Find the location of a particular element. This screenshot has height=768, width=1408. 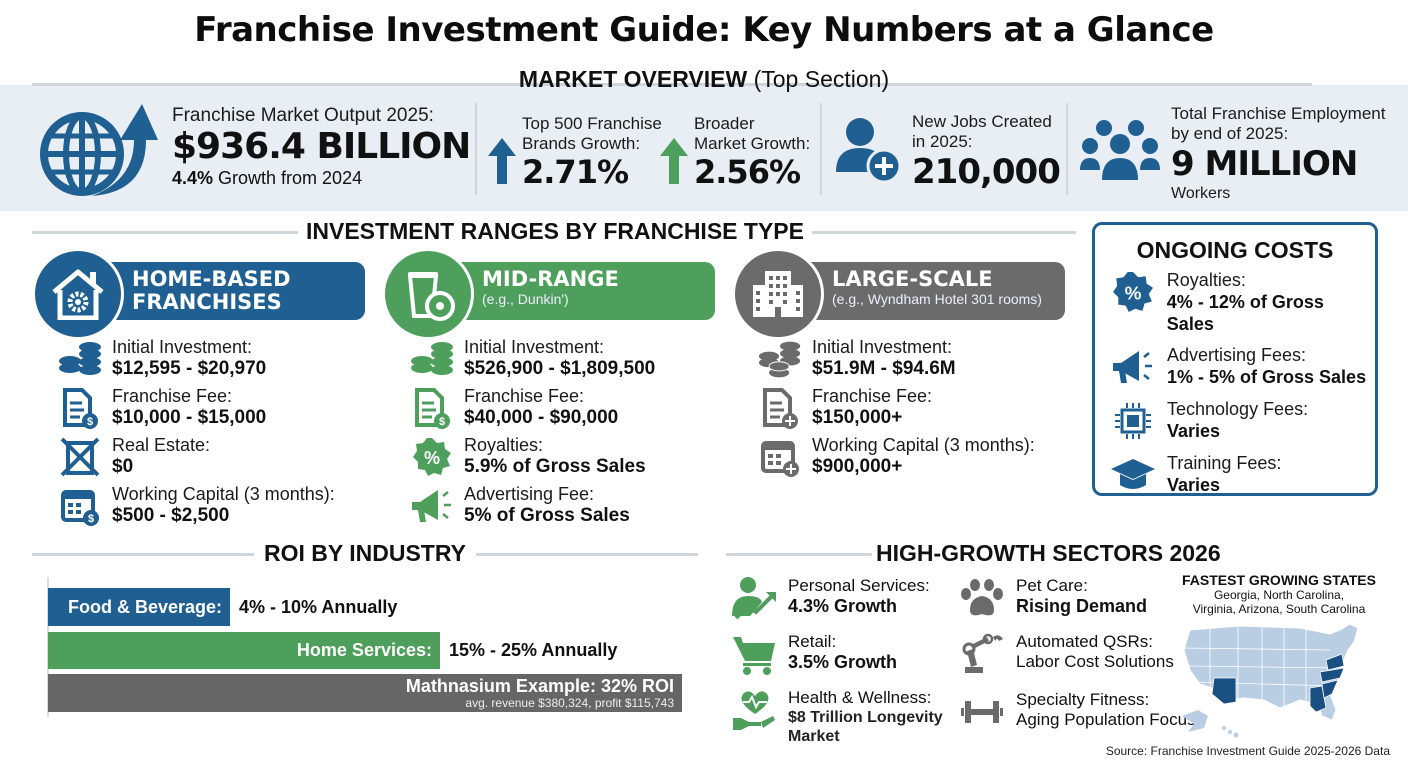

states-line-1: Georgia, North Carolina, is located at coordinates (1279, 595).